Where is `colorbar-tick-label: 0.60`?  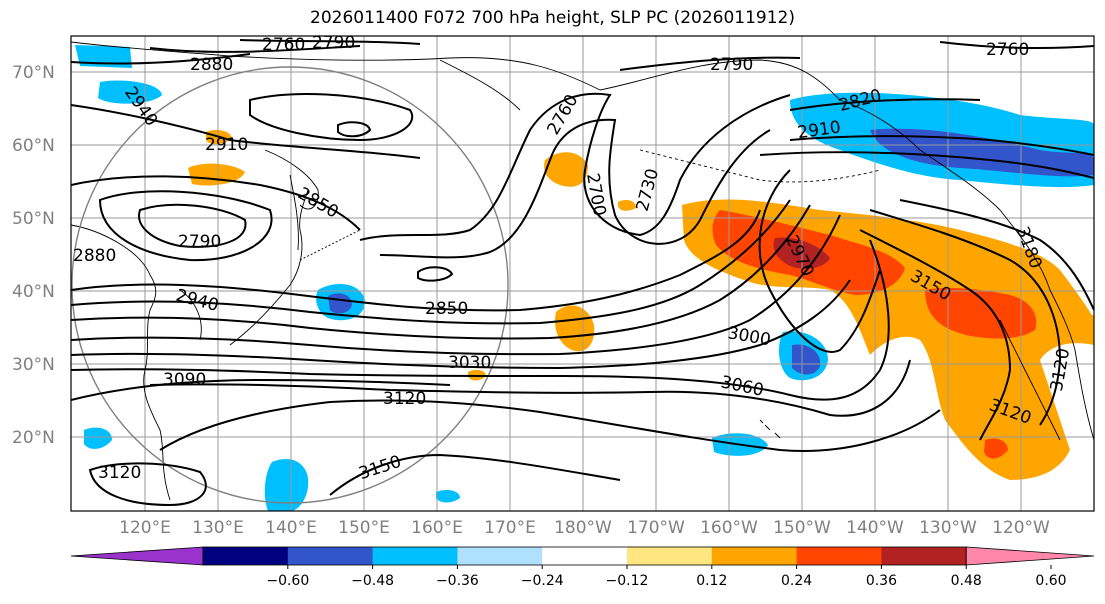 colorbar-tick-label: 0.60 is located at coordinates (1050, 581).